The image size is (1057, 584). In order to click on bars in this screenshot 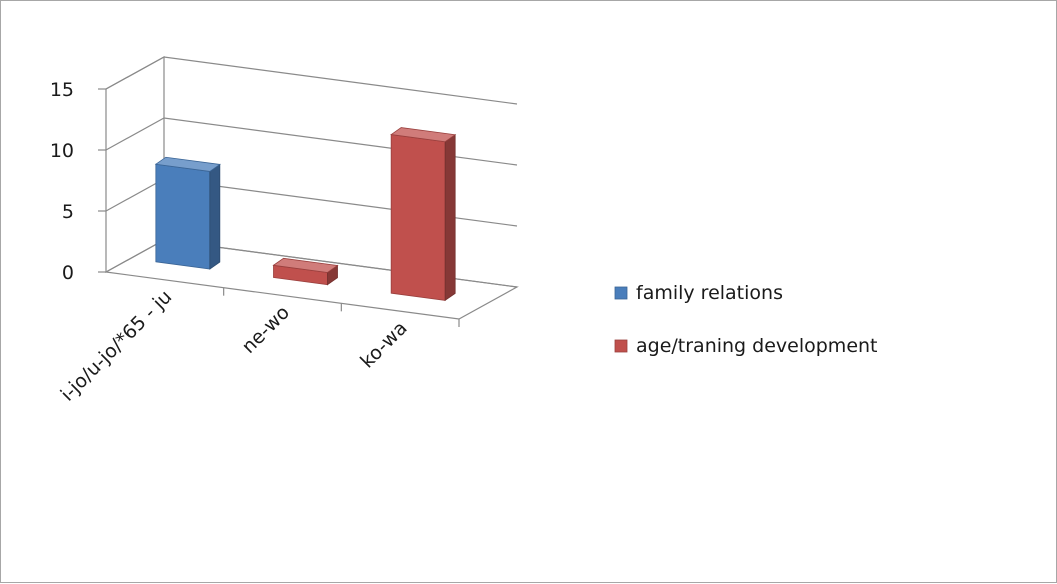, I will do `click(305, 214)`.